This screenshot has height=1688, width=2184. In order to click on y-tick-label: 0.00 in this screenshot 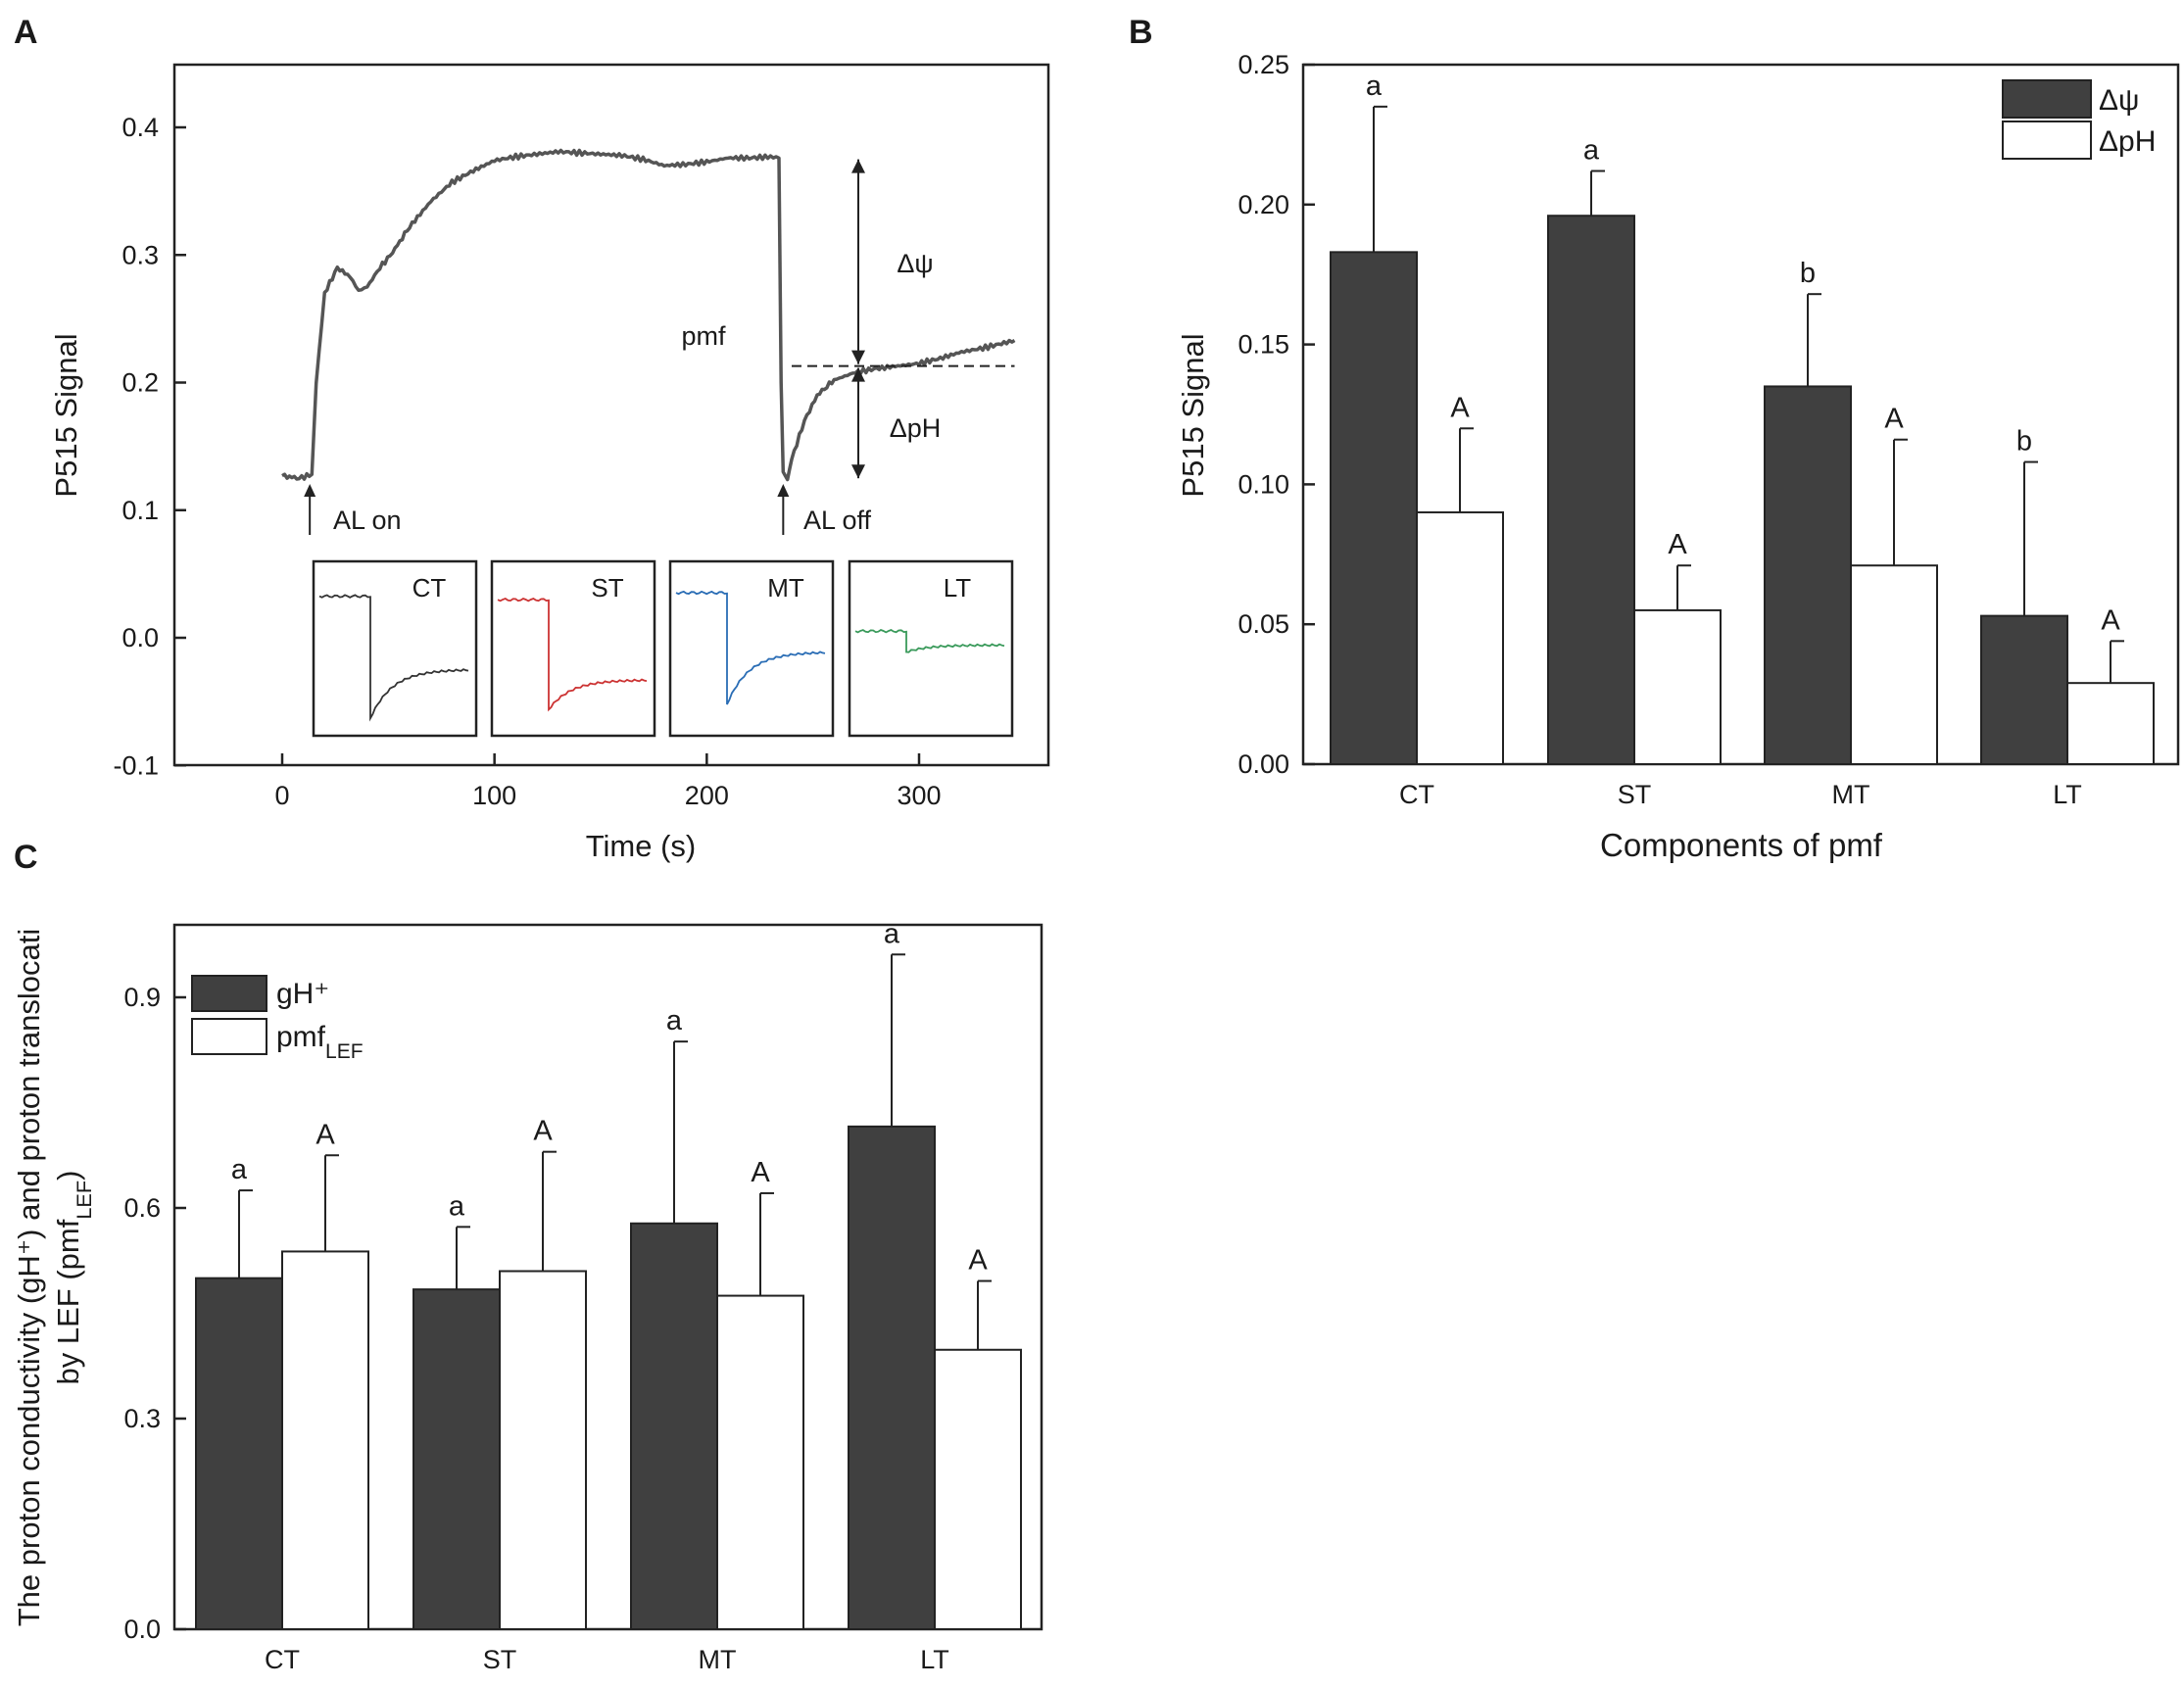, I will do `click(1263, 764)`.